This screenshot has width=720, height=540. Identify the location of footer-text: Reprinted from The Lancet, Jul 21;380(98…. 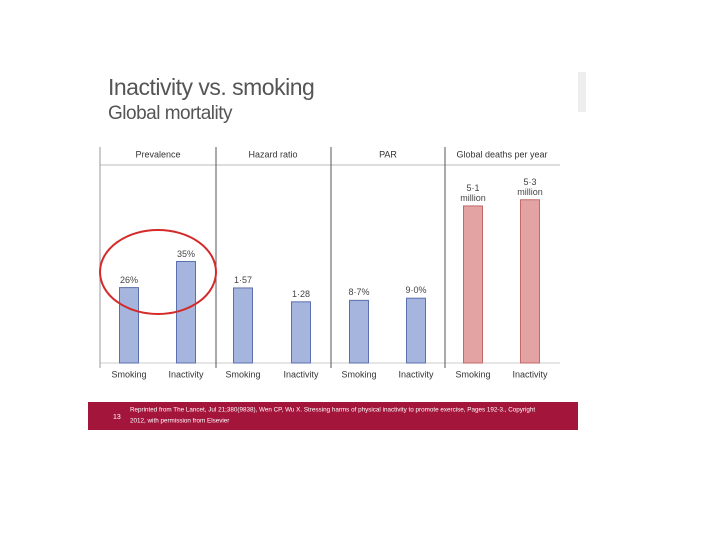
(332, 410).